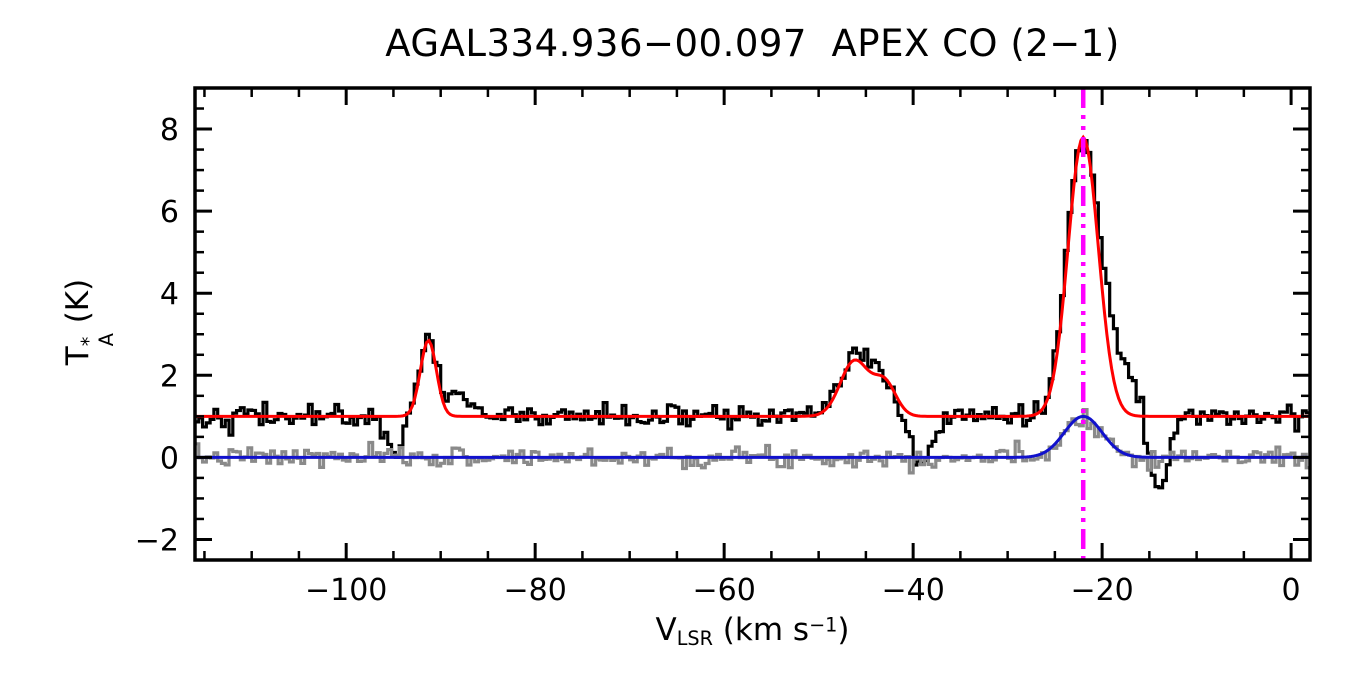 Image resolution: width=1350 pixels, height=675 pixels. What do you see at coordinates (169, 212) in the screenshot?
I see `y-tick-label: 6` at bounding box center [169, 212].